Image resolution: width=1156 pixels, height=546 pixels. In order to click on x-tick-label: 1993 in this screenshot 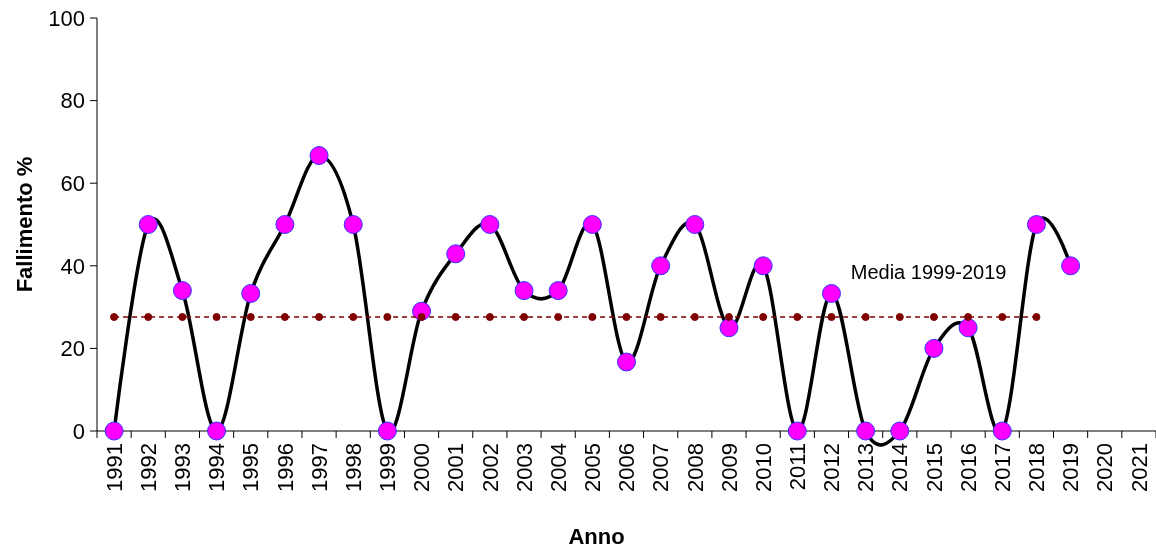, I will do `click(183, 467)`.